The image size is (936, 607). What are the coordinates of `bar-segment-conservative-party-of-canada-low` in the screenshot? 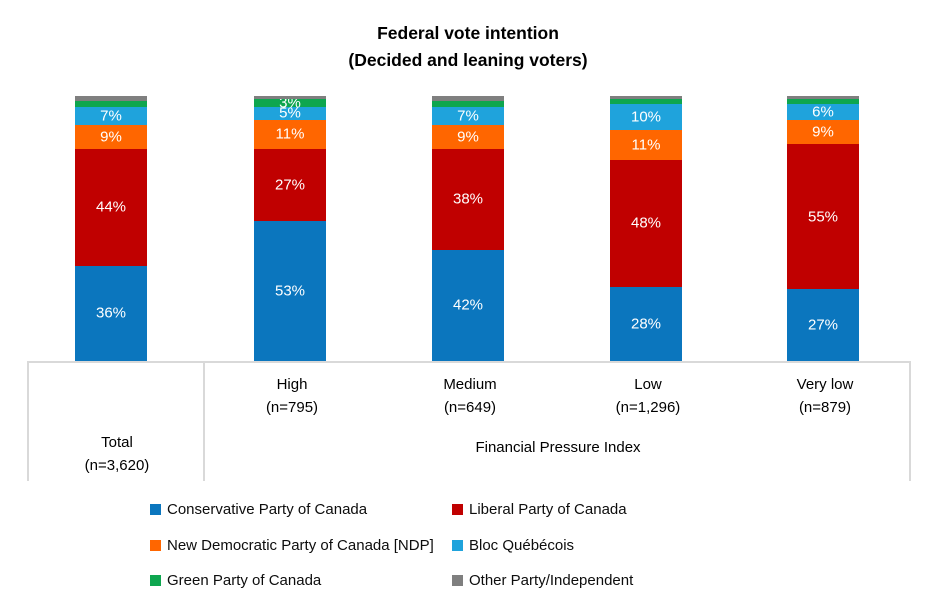 It's located at (646, 323).